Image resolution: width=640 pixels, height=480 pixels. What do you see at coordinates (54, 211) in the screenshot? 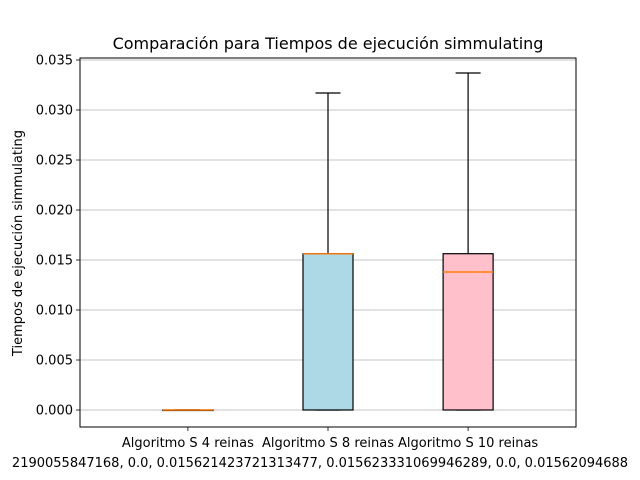
I see `y-tick-label: 0.020` at bounding box center [54, 211].